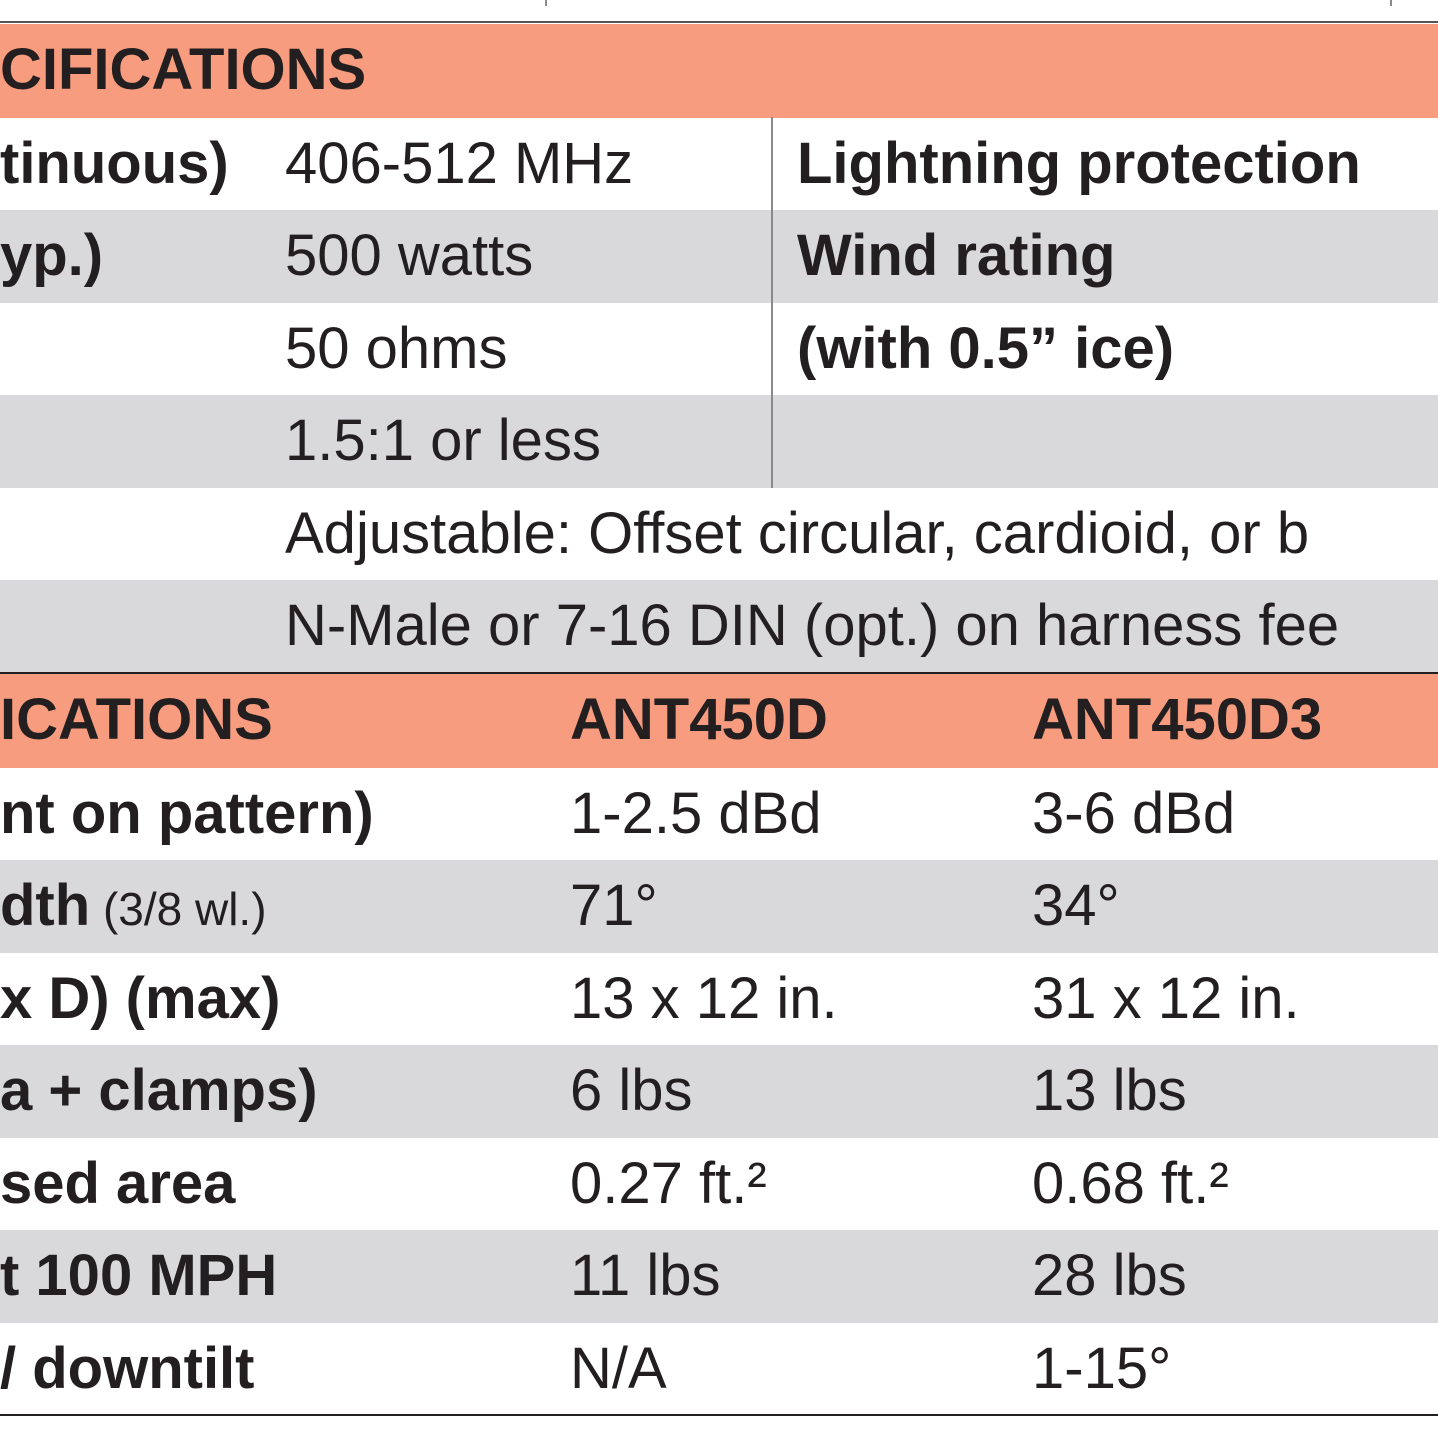 The height and width of the screenshot is (1438, 1438). Describe the element at coordinates (1166, 998) in the screenshot. I see `cell-col2: 31 x 12 in.` at that location.